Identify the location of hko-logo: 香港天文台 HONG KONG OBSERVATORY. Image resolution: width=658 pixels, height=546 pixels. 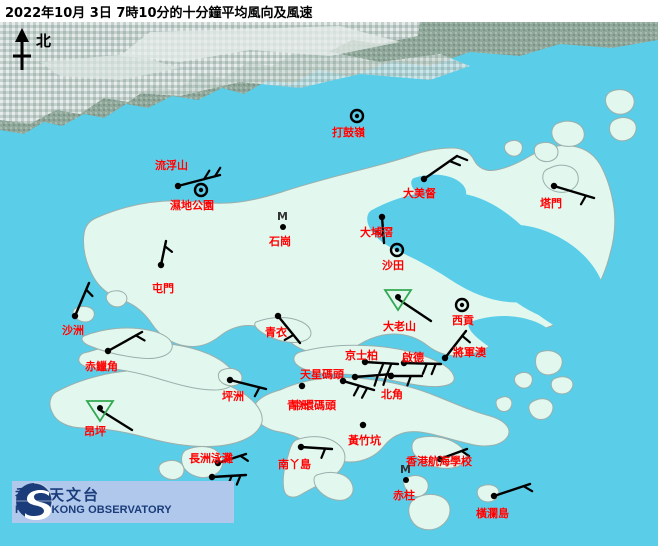
(123, 502).